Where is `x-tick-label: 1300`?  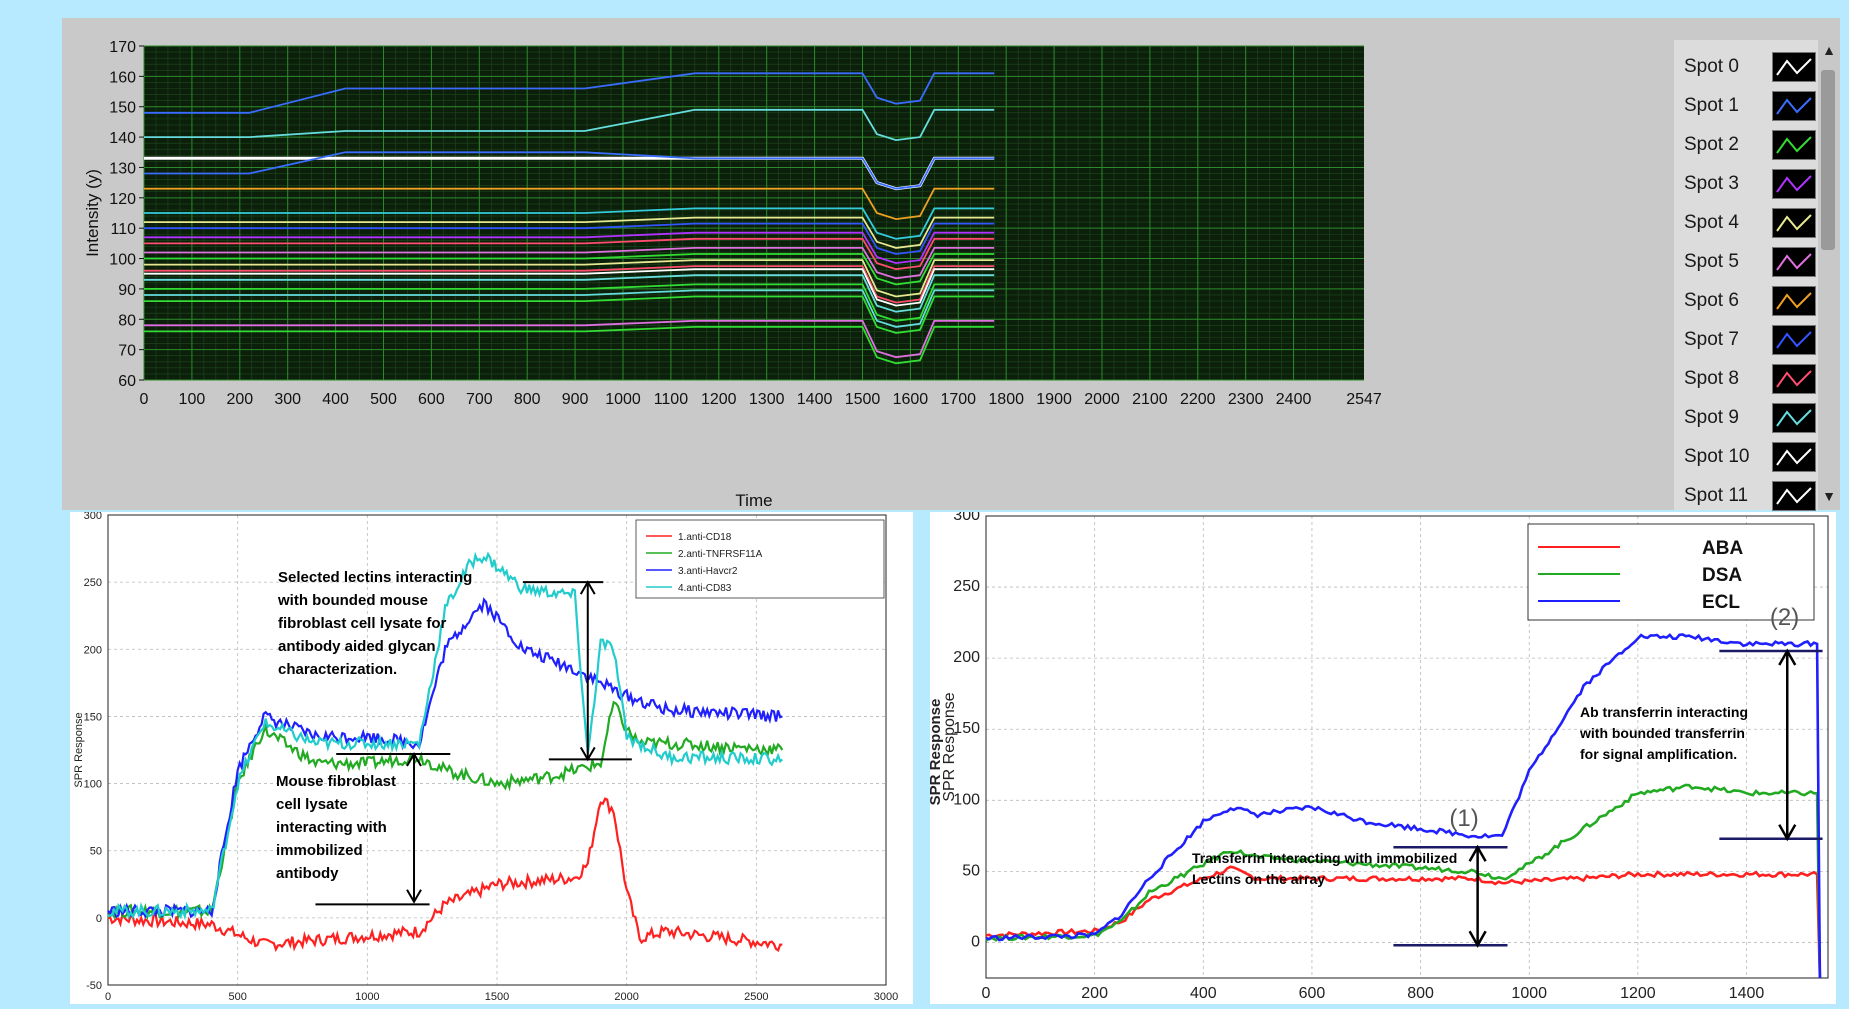
x-tick-label: 1300 is located at coordinates (767, 399).